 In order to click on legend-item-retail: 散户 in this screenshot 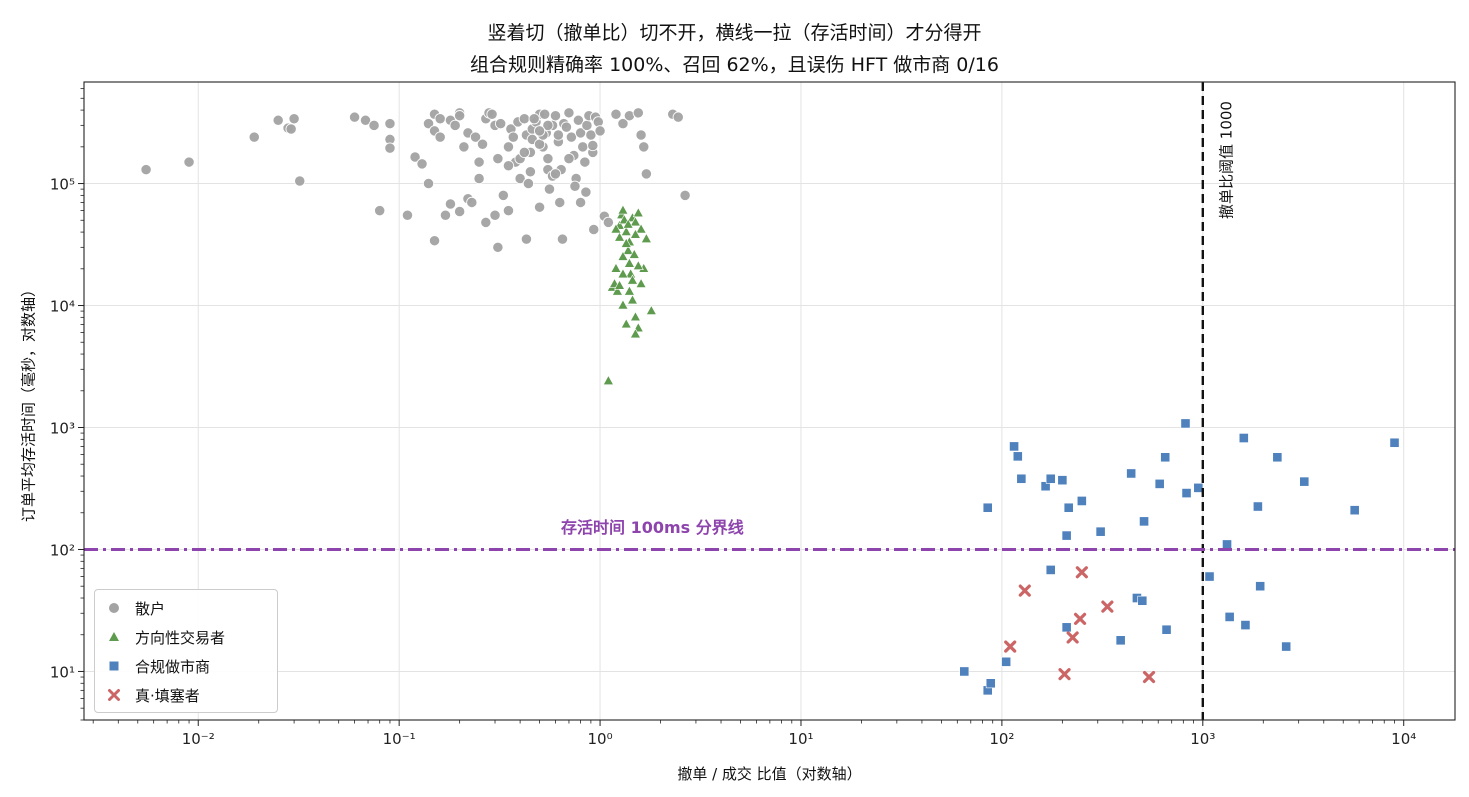, I will do `click(136, 608)`.